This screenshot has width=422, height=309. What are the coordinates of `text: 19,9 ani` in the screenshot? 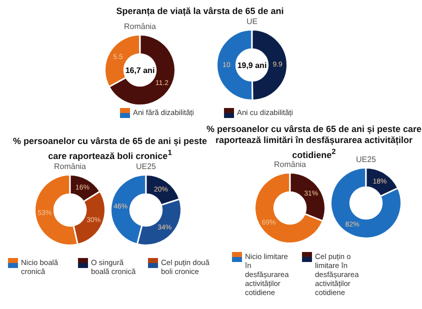 It's located at (252, 65).